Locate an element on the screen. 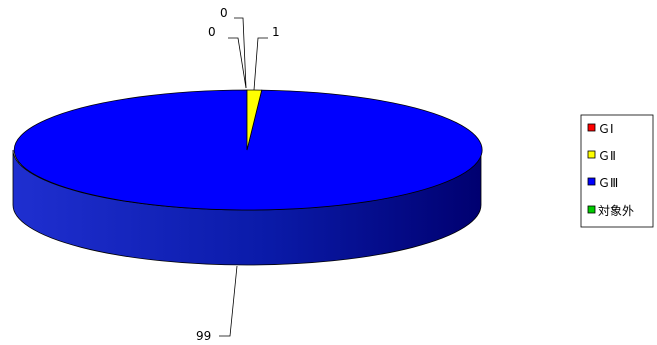 This screenshot has width=657, height=345. data-label-other: 0 is located at coordinates (212, 32).